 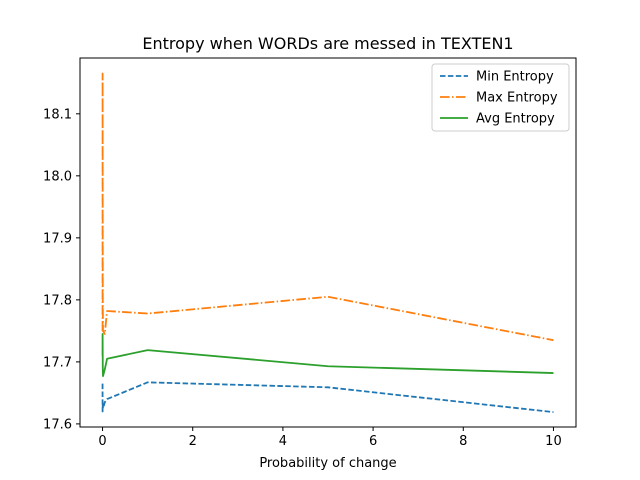 What do you see at coordinates (553, 441) in the screenshot?
I see `x-tick-label: 10` at bounding box center [553, 441].